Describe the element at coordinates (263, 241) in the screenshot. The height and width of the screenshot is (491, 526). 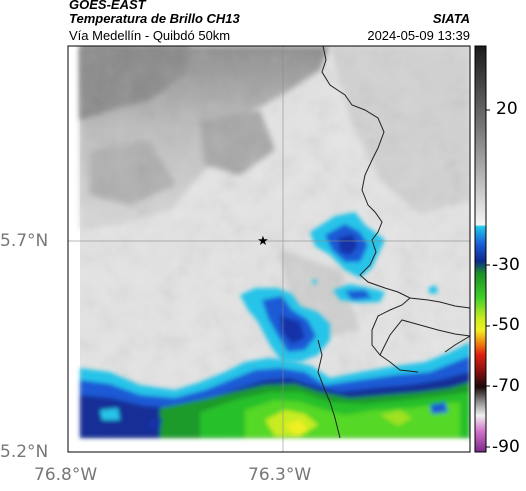
I see `star-icon: ★` at that location.